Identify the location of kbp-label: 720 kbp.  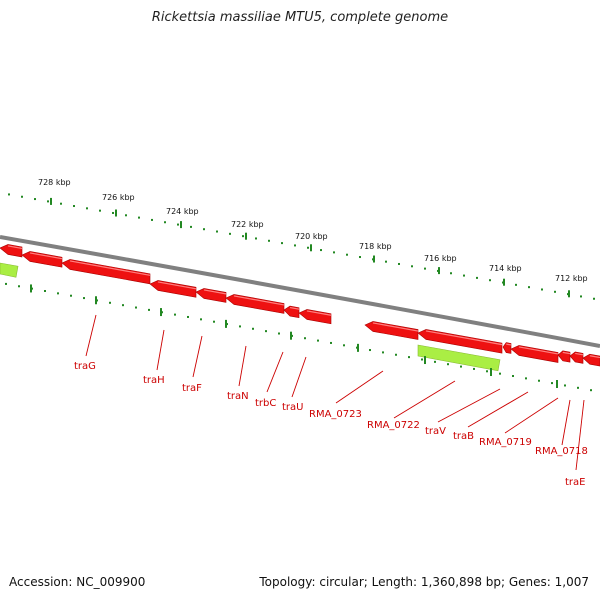
(311, 236).